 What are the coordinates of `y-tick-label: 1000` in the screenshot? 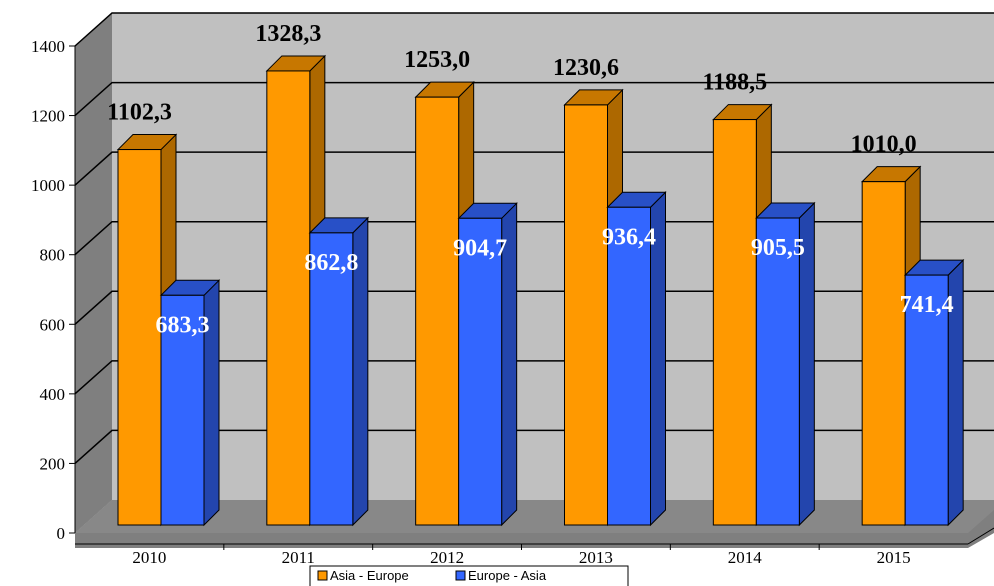 It's located at (48, 185).